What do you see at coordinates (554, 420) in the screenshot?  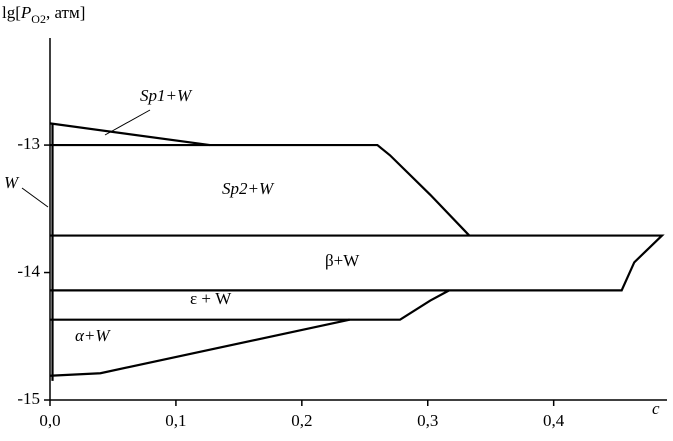 I see `x-tick-label: 0,4` at bounding box center [554, 420].